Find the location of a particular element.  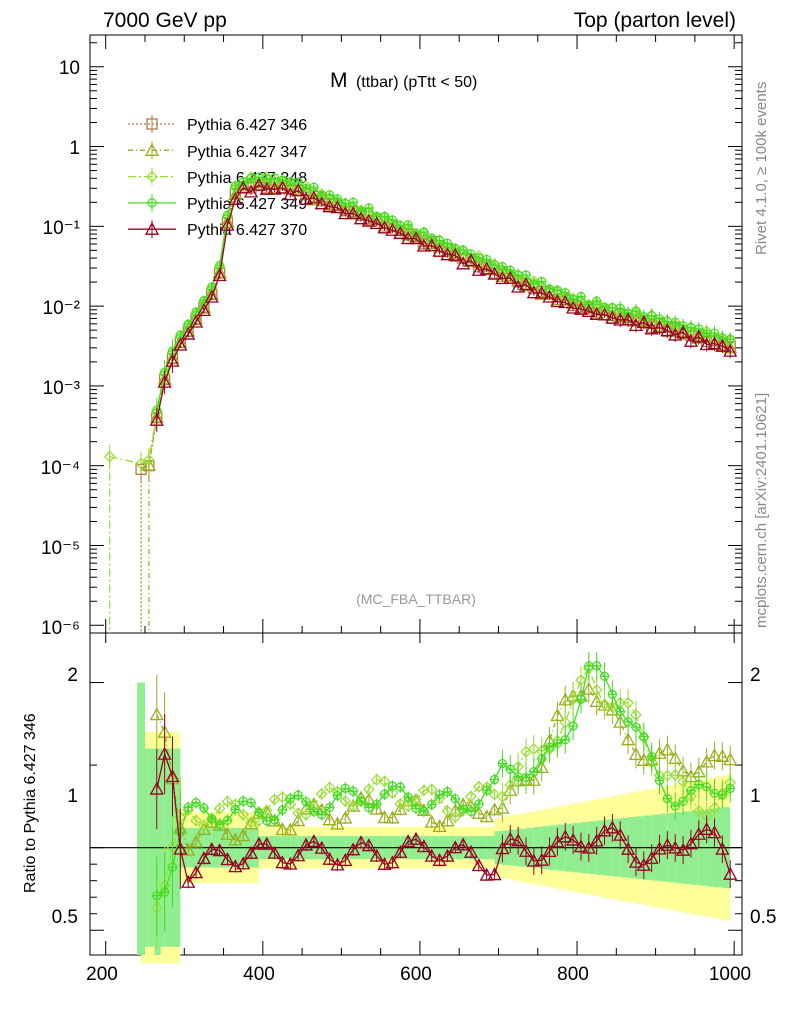

y-tick-label: 10⁻¹ is located at coordinates (62, 228).